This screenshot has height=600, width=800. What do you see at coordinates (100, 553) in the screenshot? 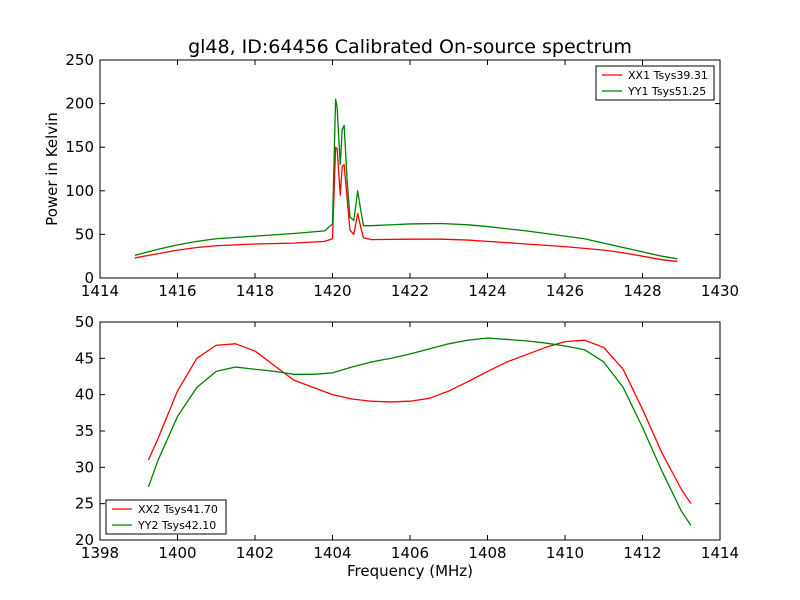
I see `x-tick-label: 1398` at bounding box center [100, 553].